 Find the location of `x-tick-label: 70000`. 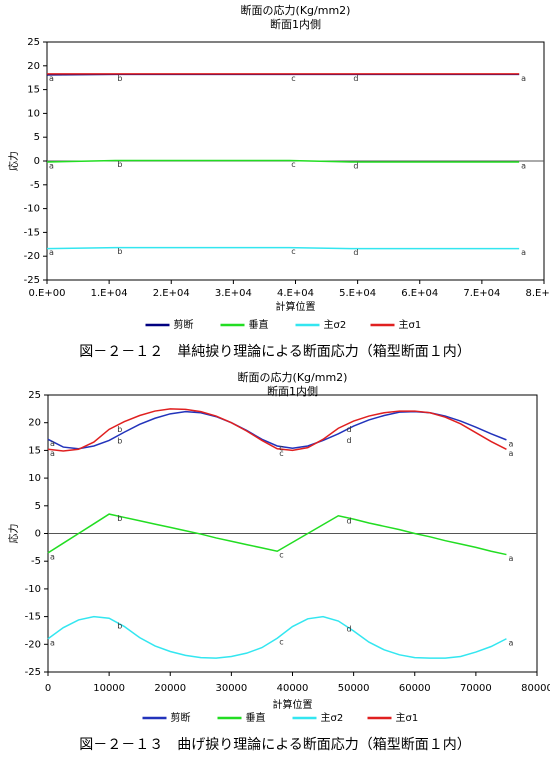

x-tick-label: 70000 is located at coordinates (476, 688).